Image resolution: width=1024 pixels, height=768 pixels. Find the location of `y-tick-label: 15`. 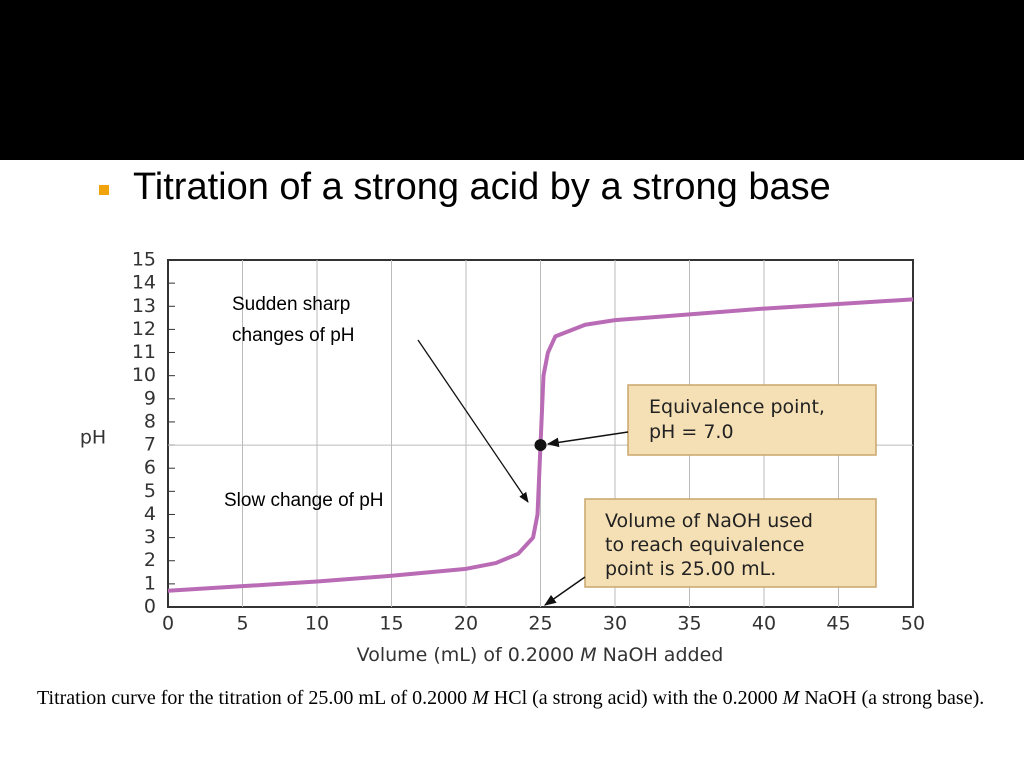

y-tick-label: 15 is located at coordinates (144, 260).